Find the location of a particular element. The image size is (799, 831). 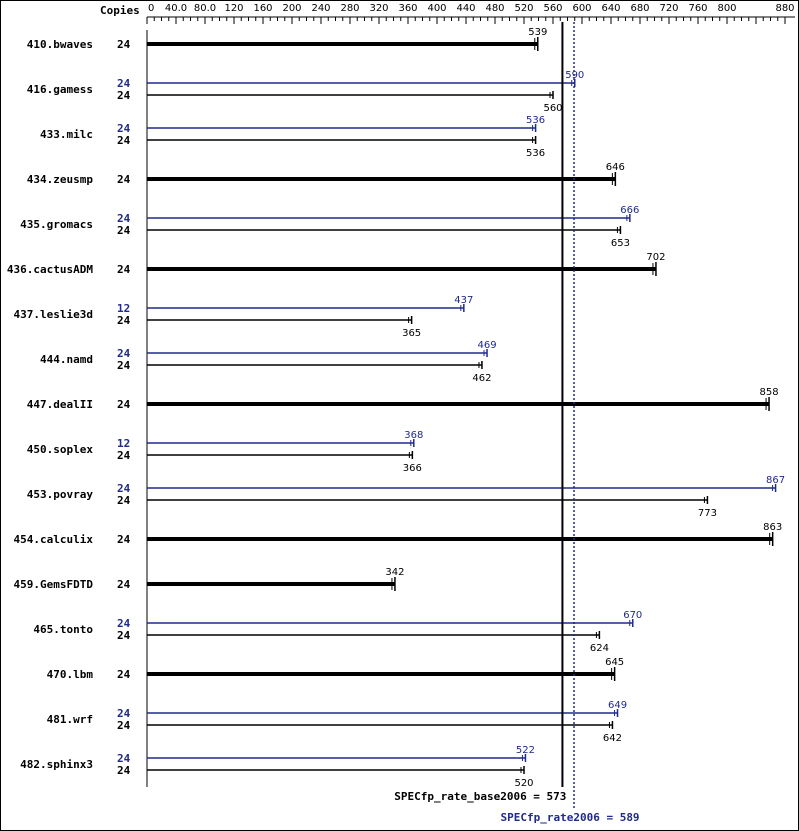

benchmark-name: 450.soplex is located at coordinates (60, 449).